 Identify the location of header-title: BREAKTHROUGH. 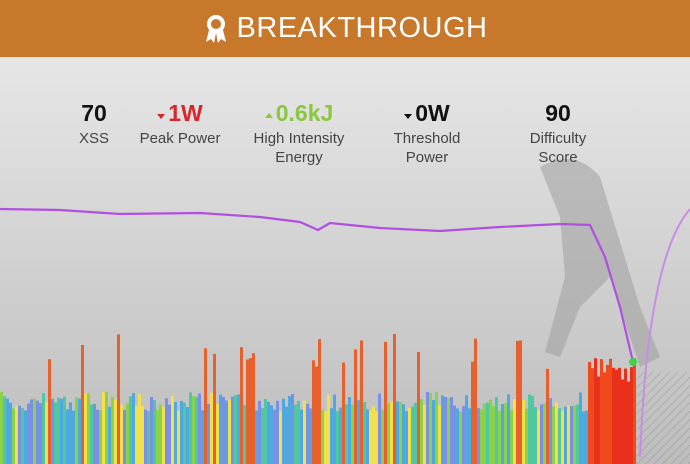
(362, 28).